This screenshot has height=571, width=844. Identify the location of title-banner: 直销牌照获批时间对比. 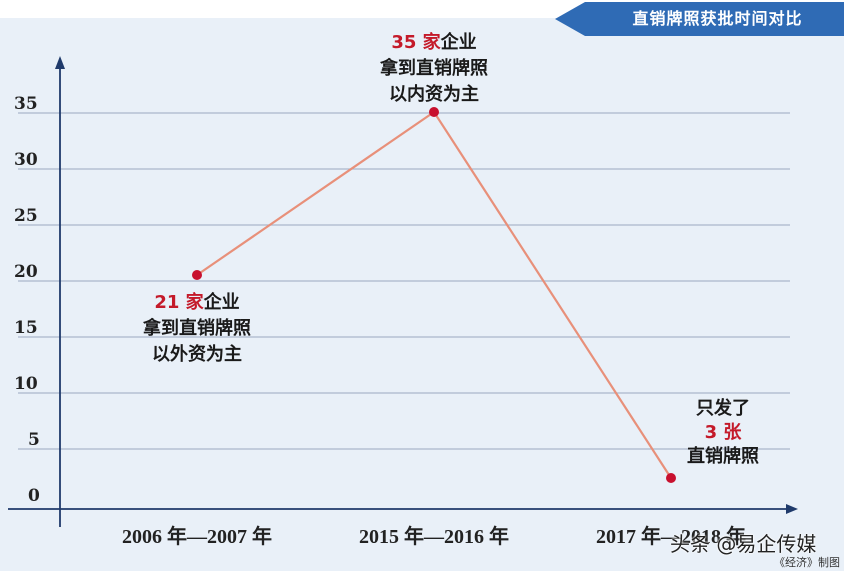
(699, 19).